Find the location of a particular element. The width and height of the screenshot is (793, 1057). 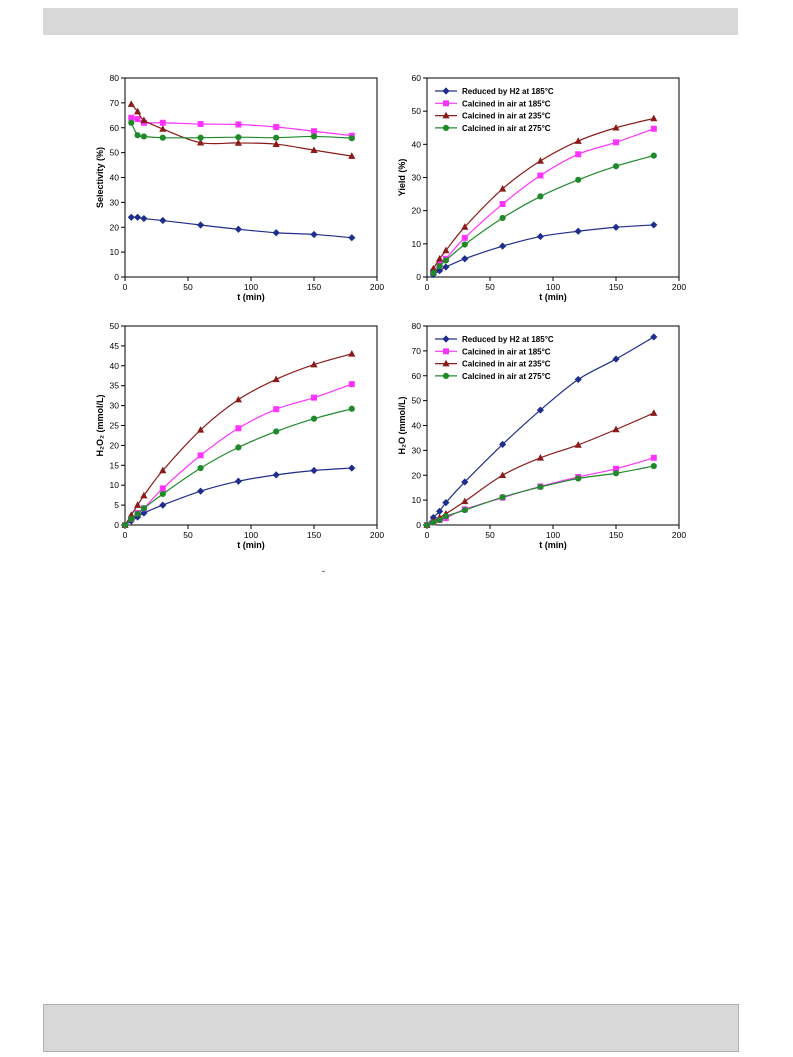

y-tick-label: 25 is located at coordinates (115, 426).